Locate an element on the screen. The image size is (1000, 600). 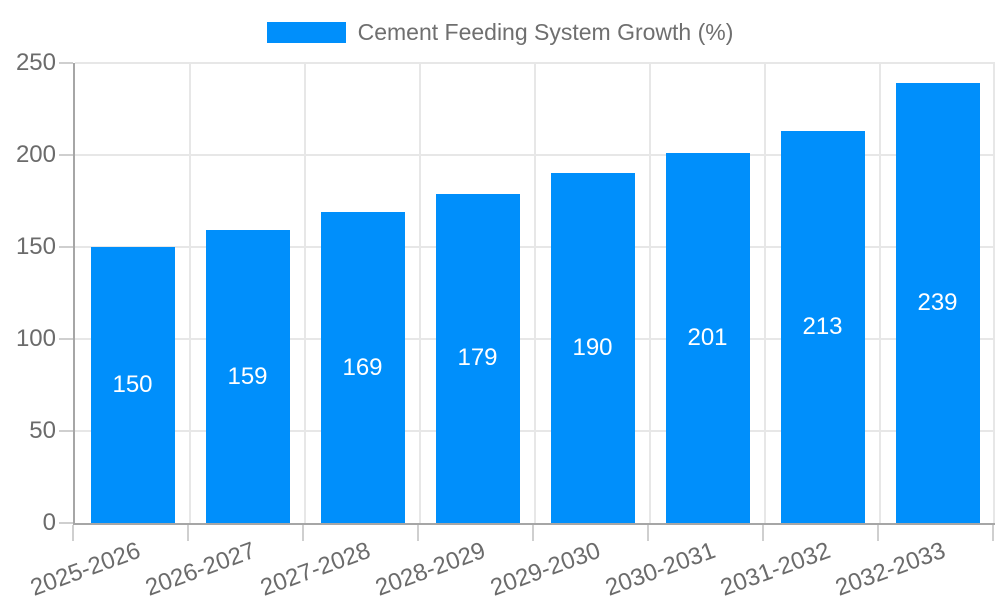
bar-2028-2029: 179 is located at coordinates (477, 358).